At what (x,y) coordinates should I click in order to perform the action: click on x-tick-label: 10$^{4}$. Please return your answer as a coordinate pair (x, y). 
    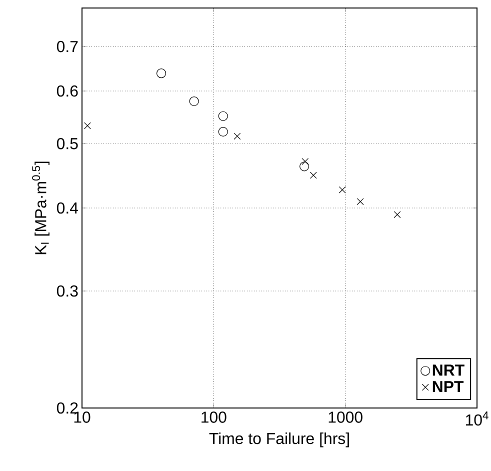
    Looking at the image, I should click on (477, 419).